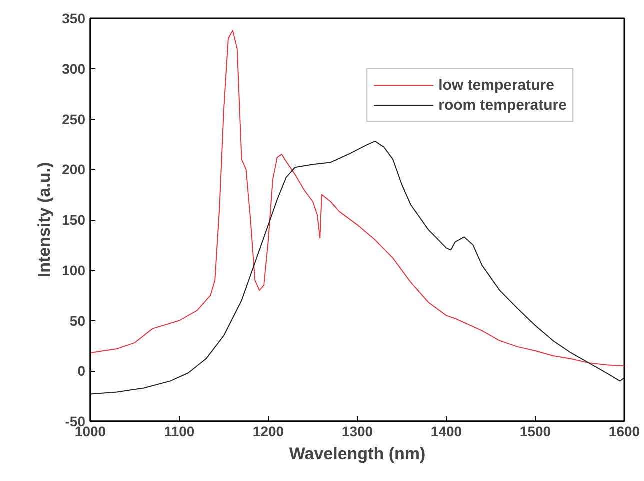 Image resolution: width=644 pixels, height=481 pixels. I want to click on y-tick-label: 50, so click(78, 320).